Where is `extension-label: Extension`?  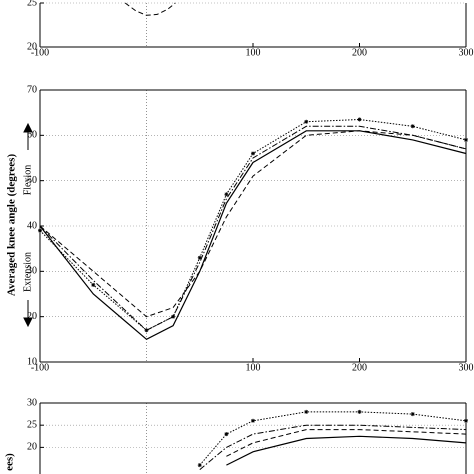
extension-label: Extension is located at coordinates (27, 272).